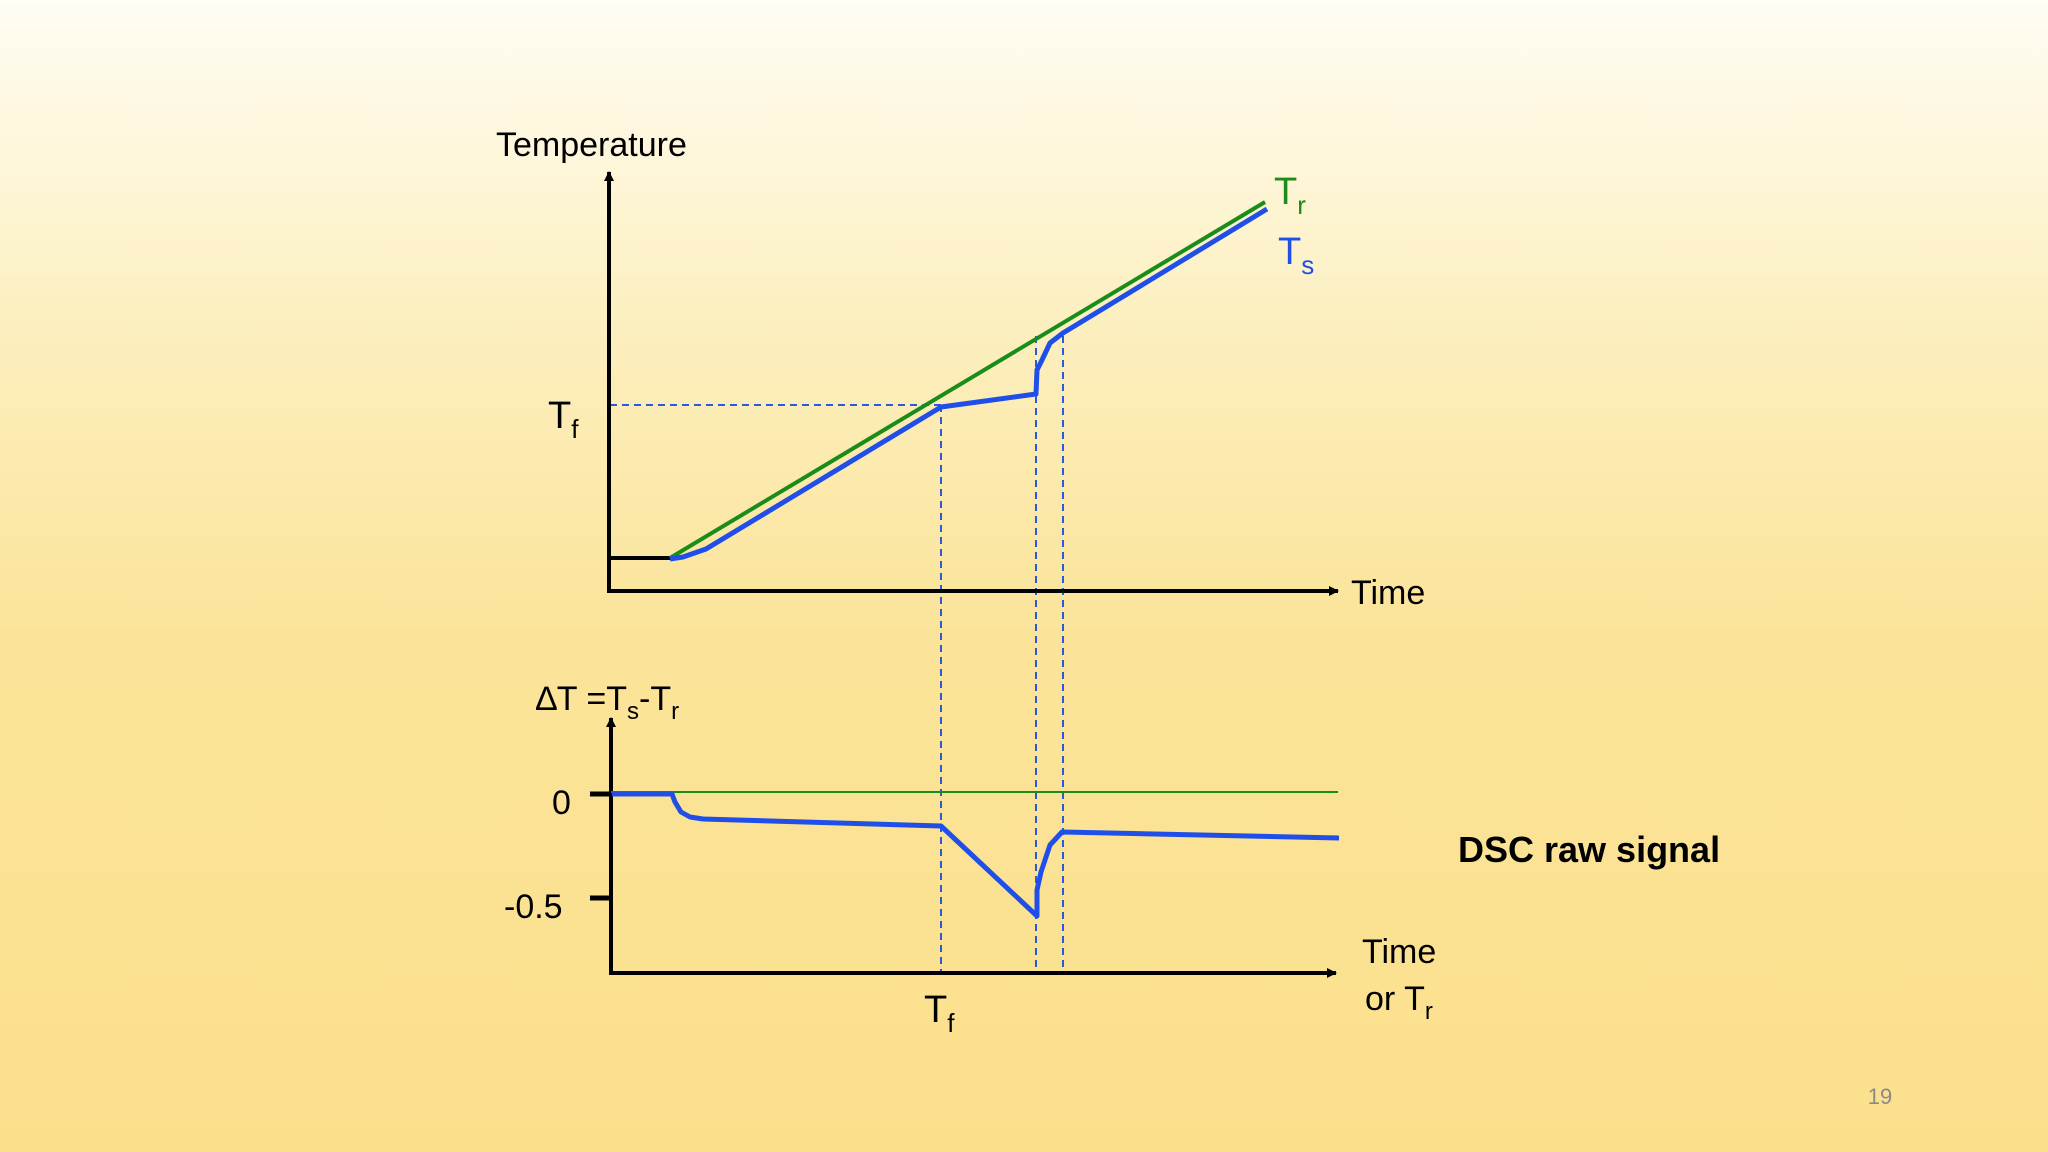  I want to click on reference-series-label: Tr, so click(1290, 195).